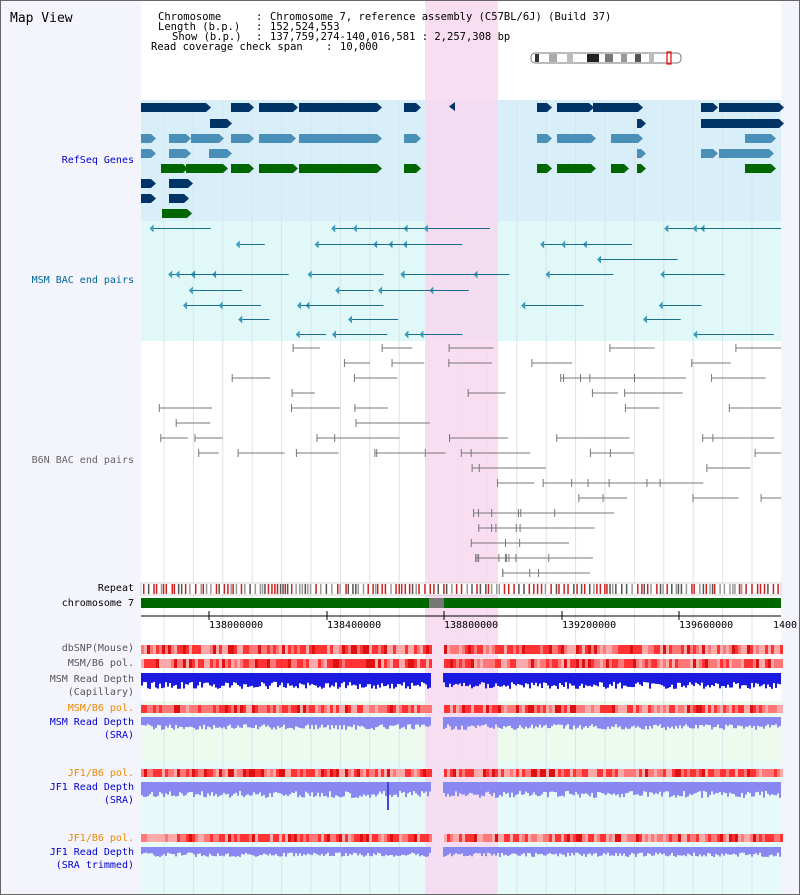  What do you see at coordinates (606, 58) in the screenshot?
I see `chromosome-ideogram` at bounding box center [606, 58].